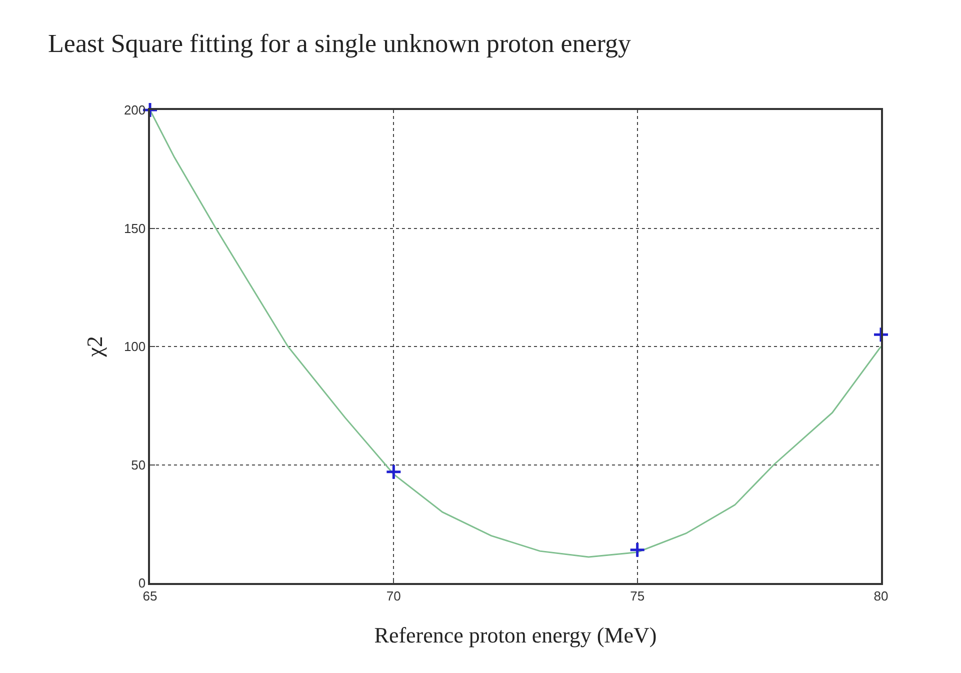 Image resolution: width=961 pixels, height=673 pixels. Describe the element at coordinates (340, 43) in the screenshot. I see `chart-title: Least Square fitting for a single unknown proton energy` at that location.